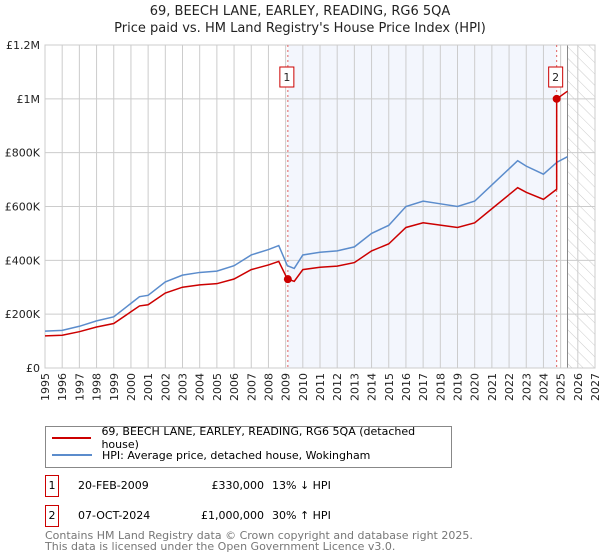  I want to click on y-tick-label: £200K, so click(23, 314).